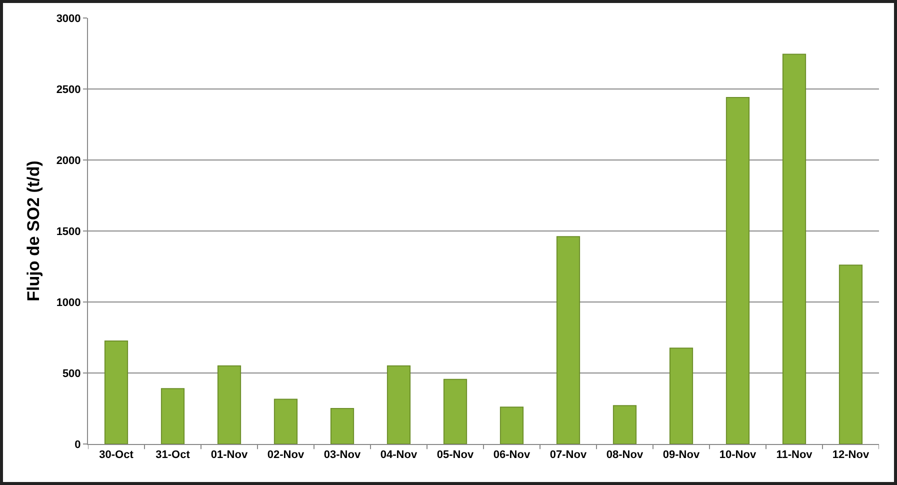 The height and width of the screenshot is (485, 897). Describe the element at coordinates (851, 455) in the screenshot. I see `x-tick-label: 12-Nov` at that location.